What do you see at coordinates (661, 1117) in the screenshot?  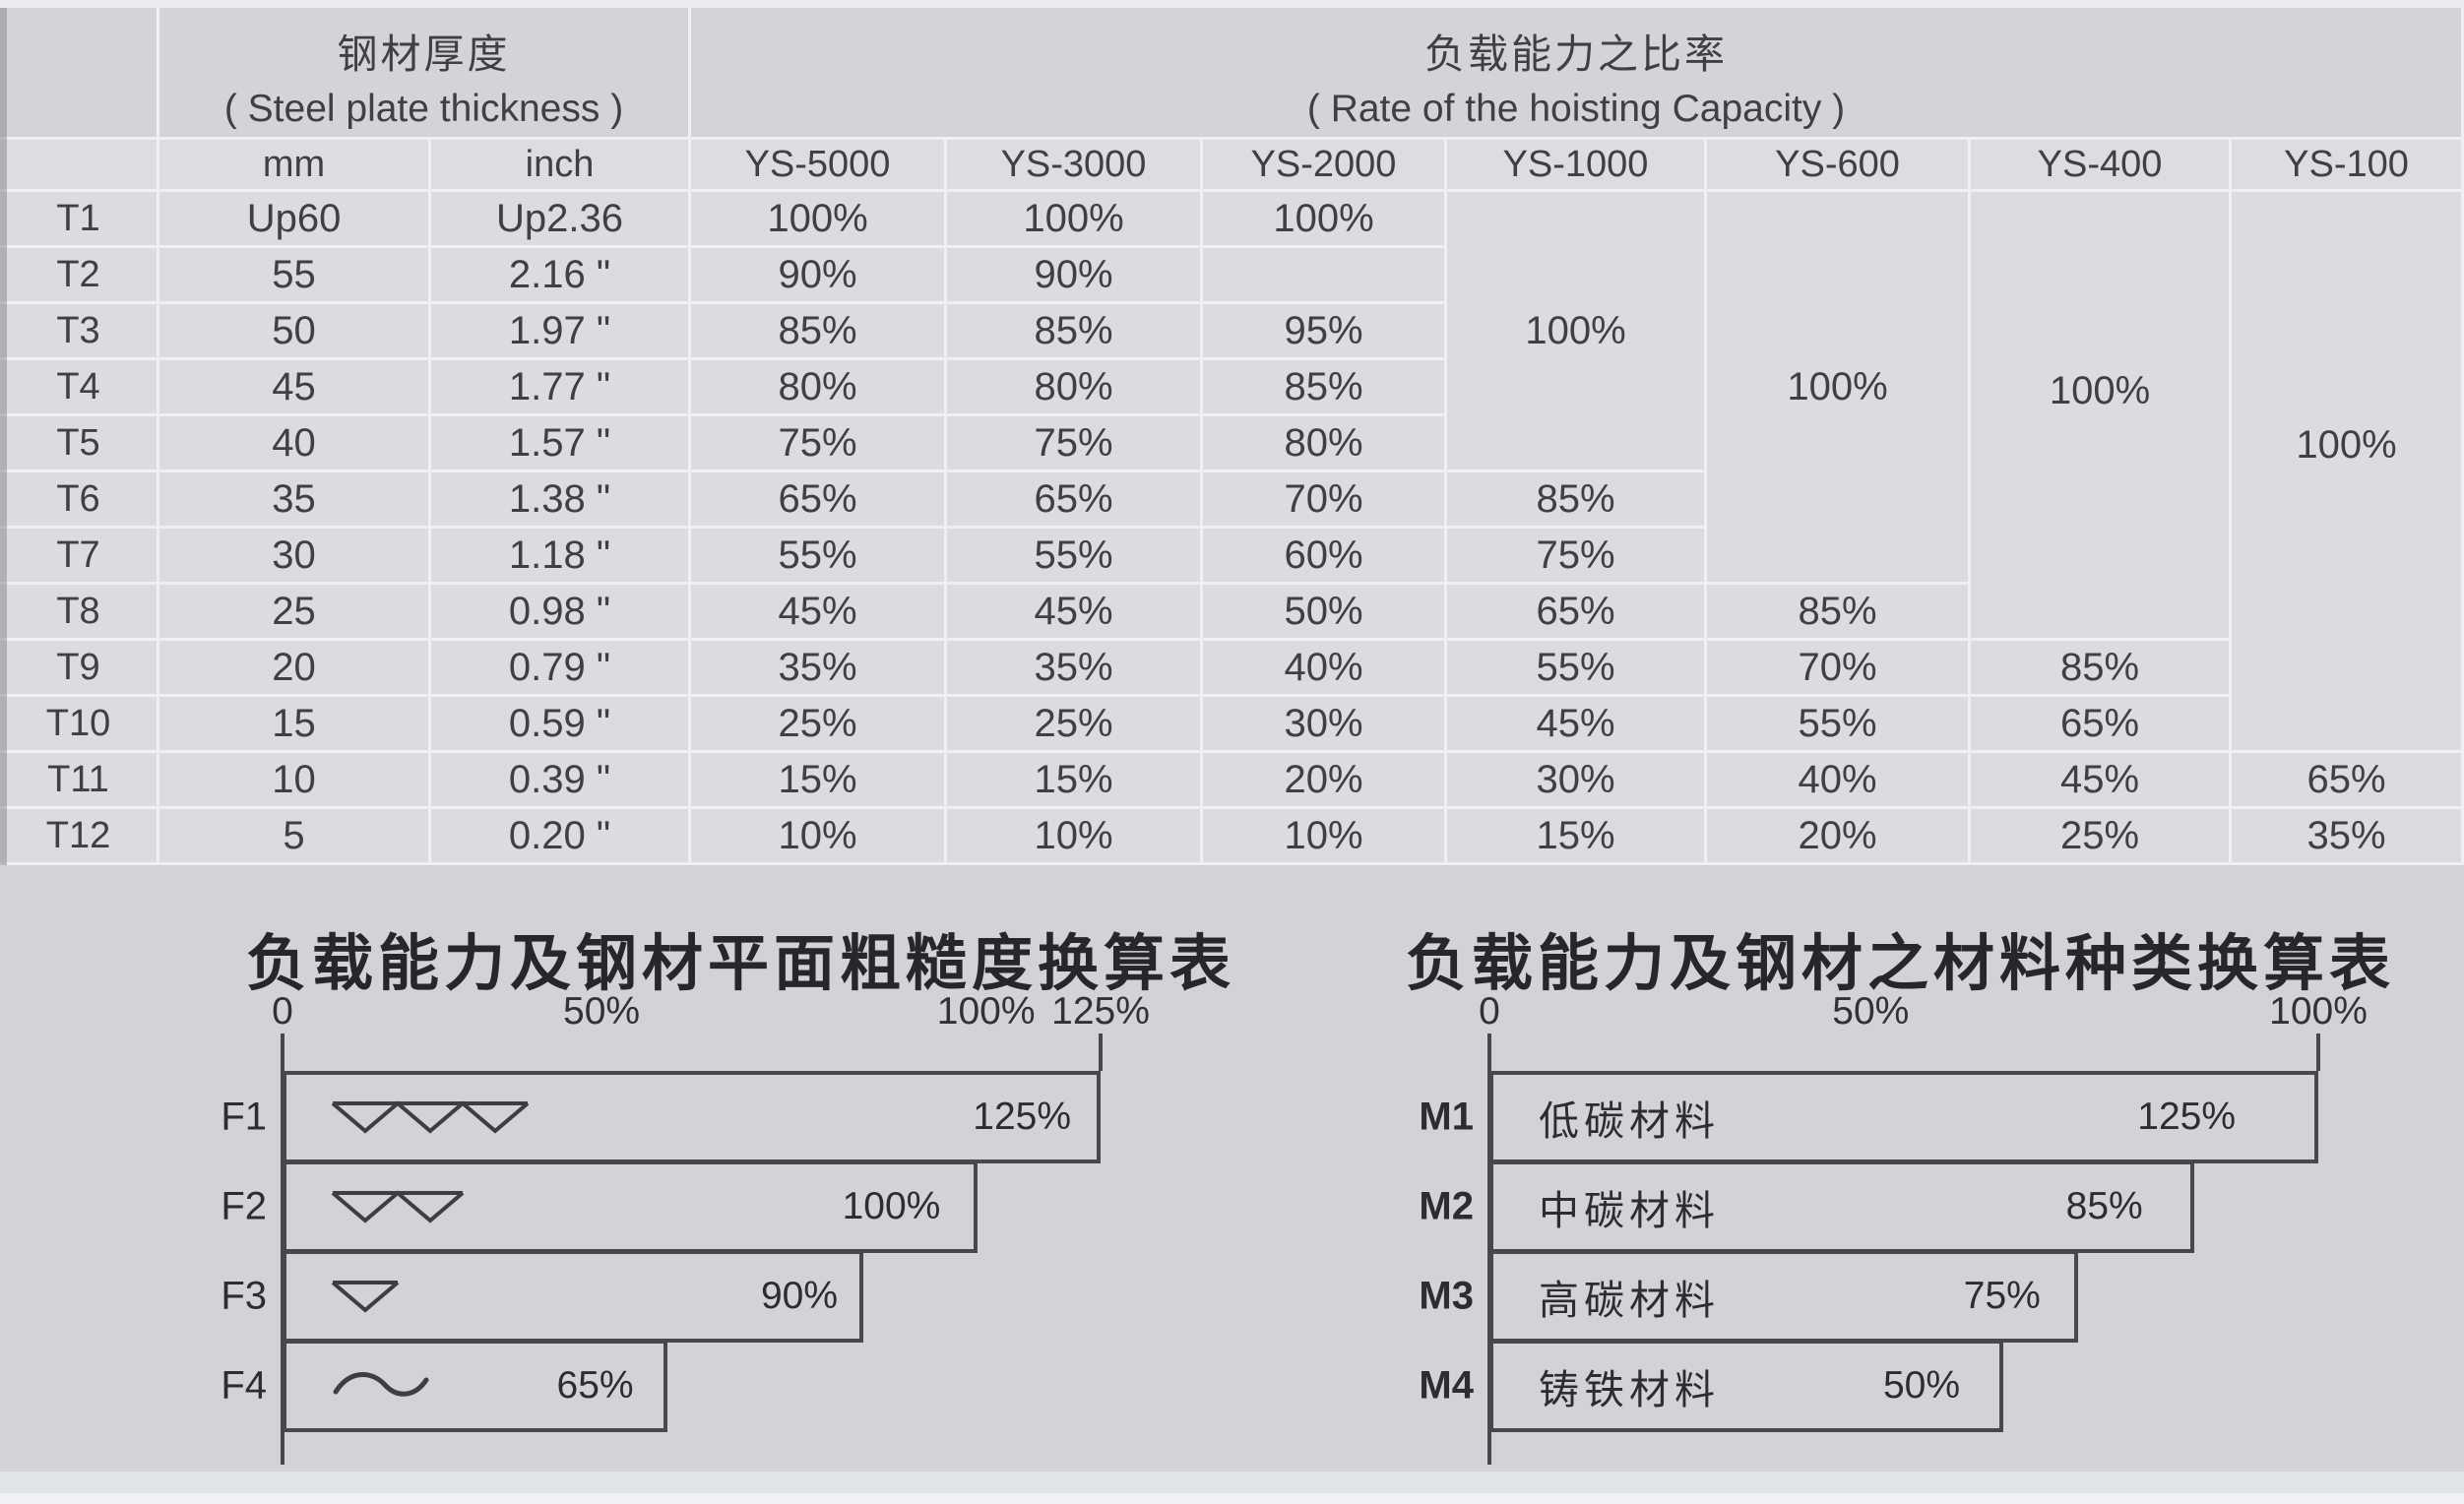 I see `bar-f1: F1 125%` at bounding box center [661, 1117].